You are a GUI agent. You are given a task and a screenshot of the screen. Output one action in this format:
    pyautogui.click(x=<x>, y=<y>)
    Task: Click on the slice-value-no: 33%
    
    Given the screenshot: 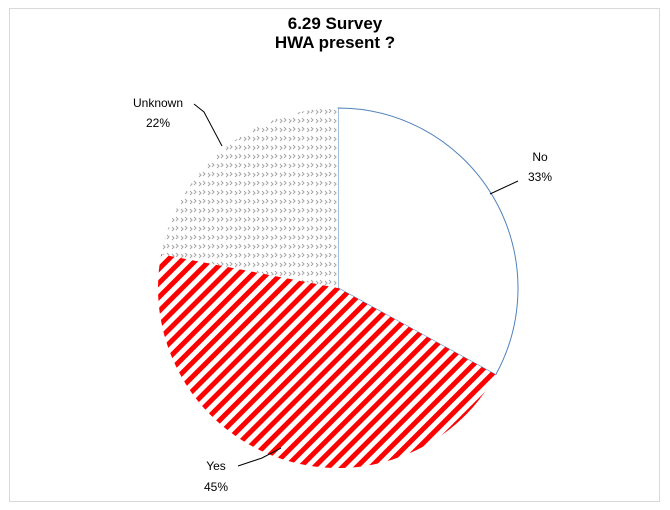 What is the action you would take?
    pyautogui.click(x=540, y=177)
    